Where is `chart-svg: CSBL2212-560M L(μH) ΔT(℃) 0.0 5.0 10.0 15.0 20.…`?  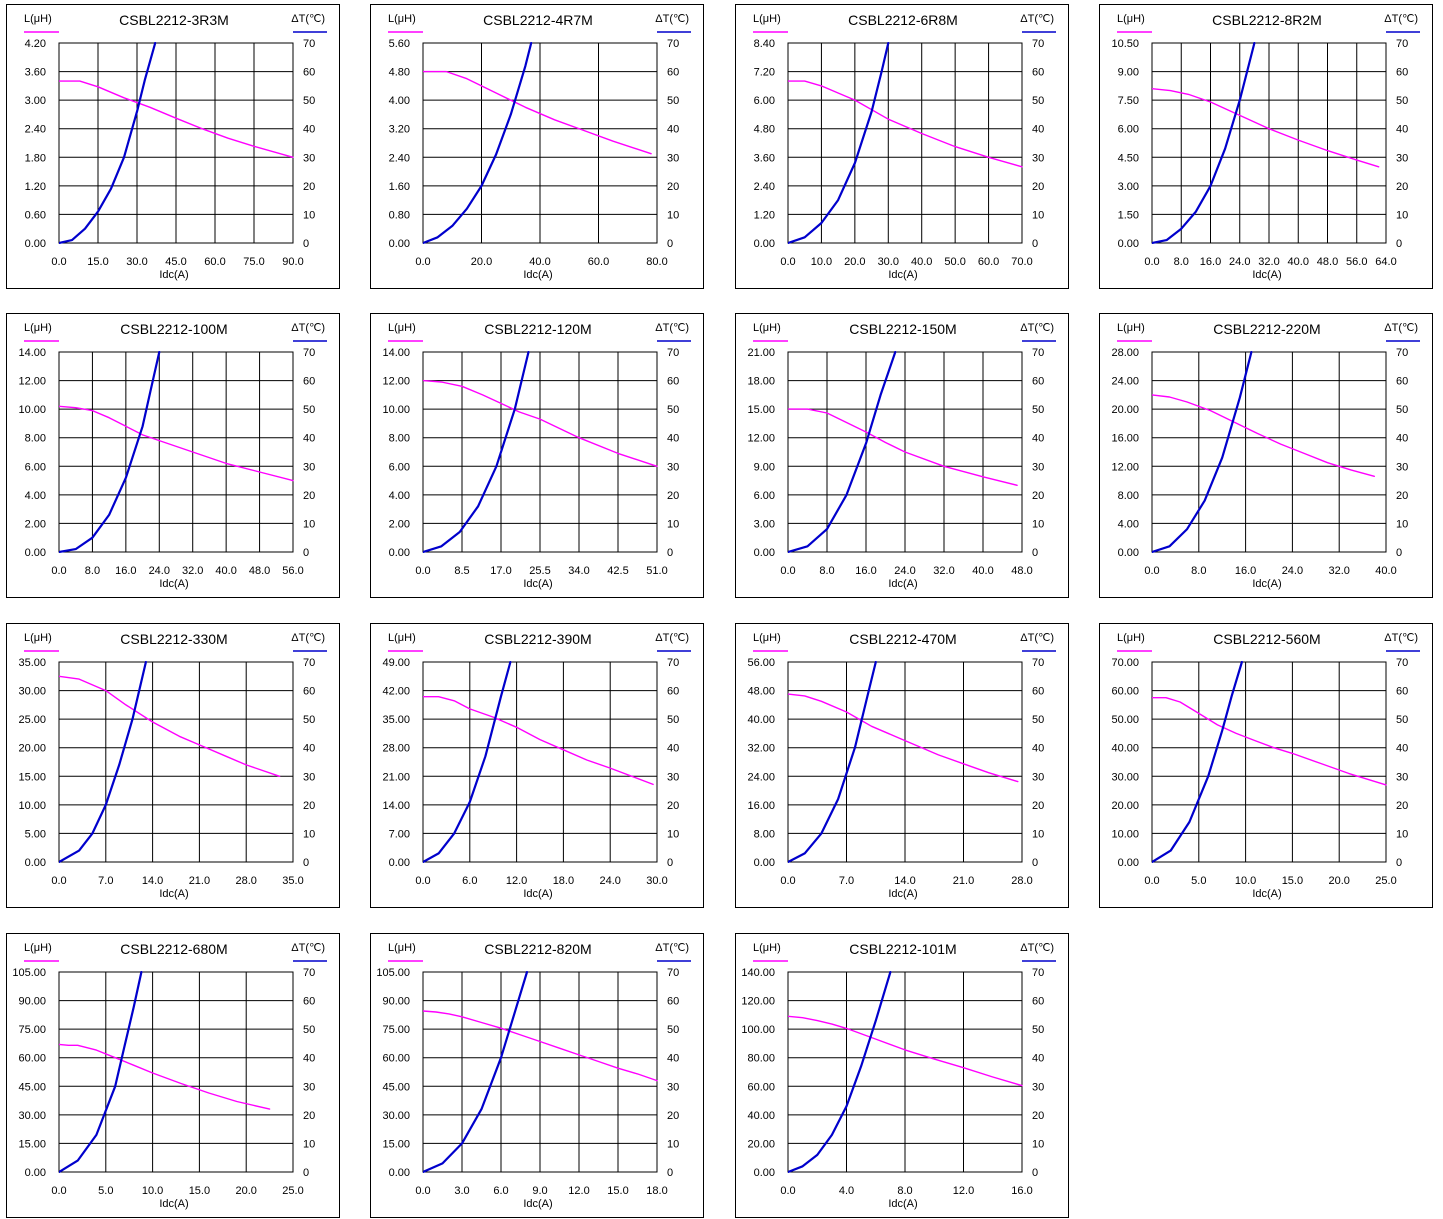
chart-svg: CSBL2212-560M L(μH) ΔT(℃) 0.0 5.0 10.0 15.0 20.… is located at coordinates (1265, 765).